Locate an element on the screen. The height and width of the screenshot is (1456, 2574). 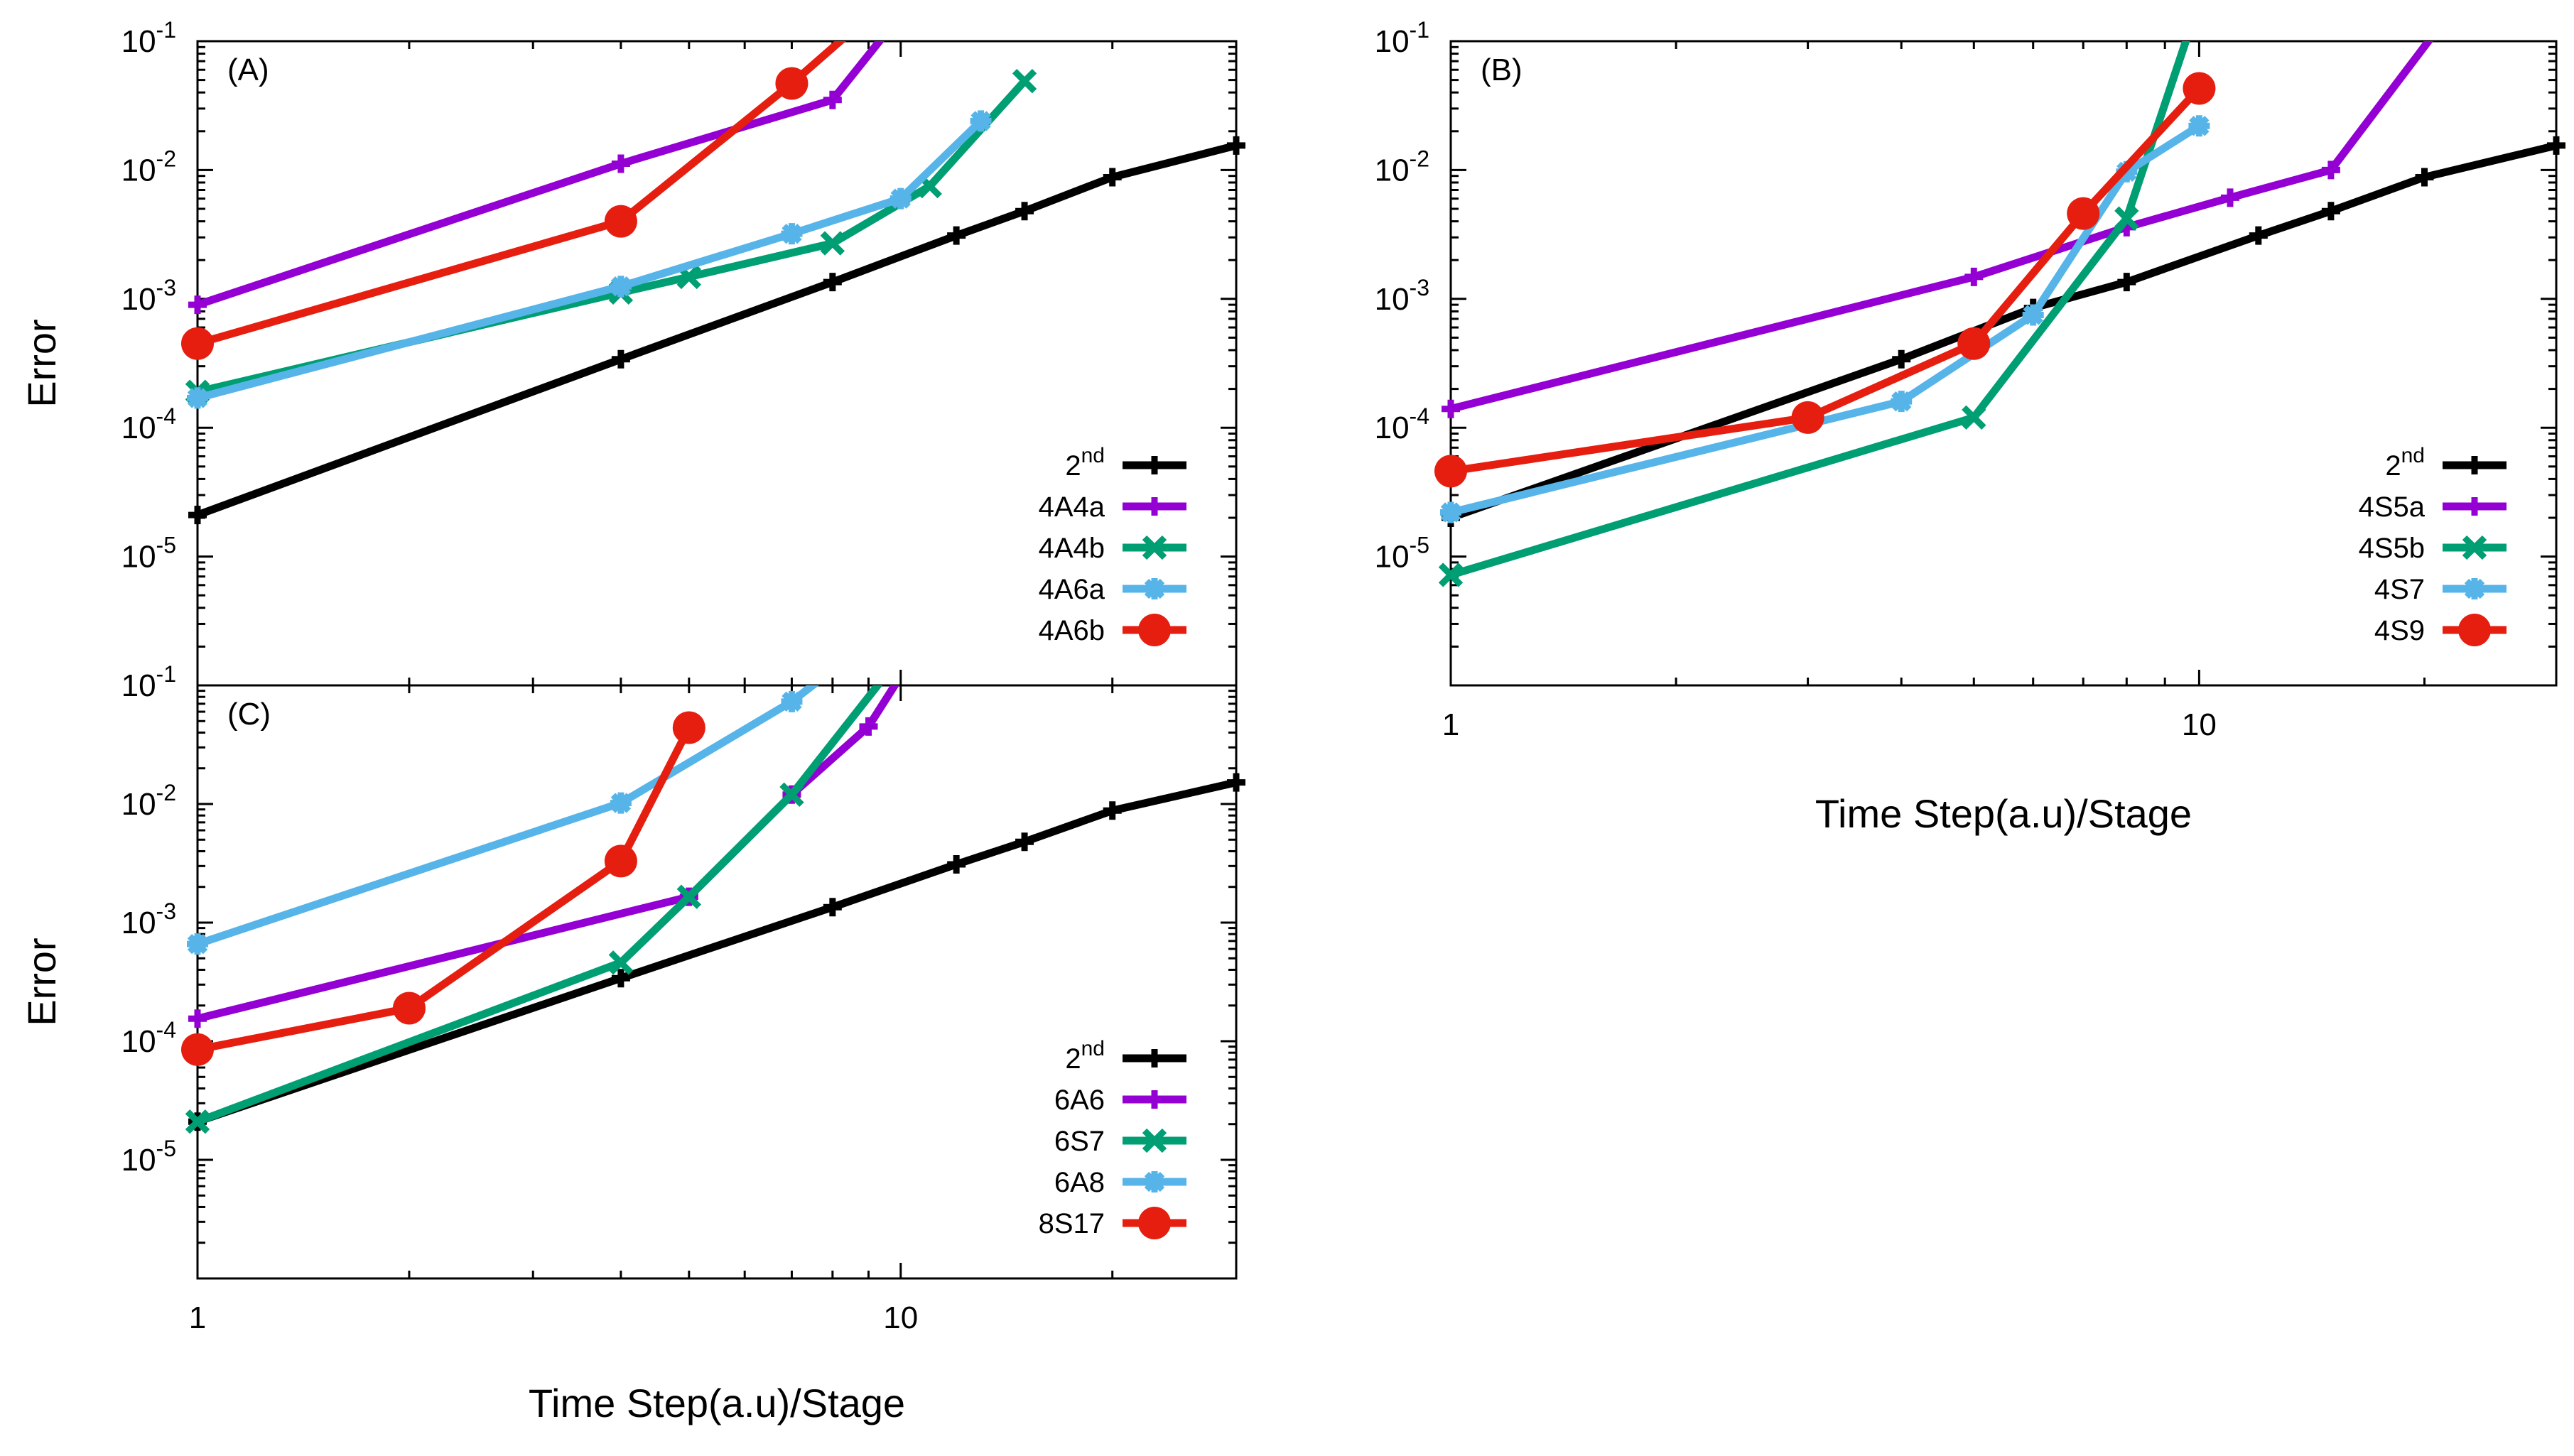
panel-label: (A) is located at coordinates (248, 70).